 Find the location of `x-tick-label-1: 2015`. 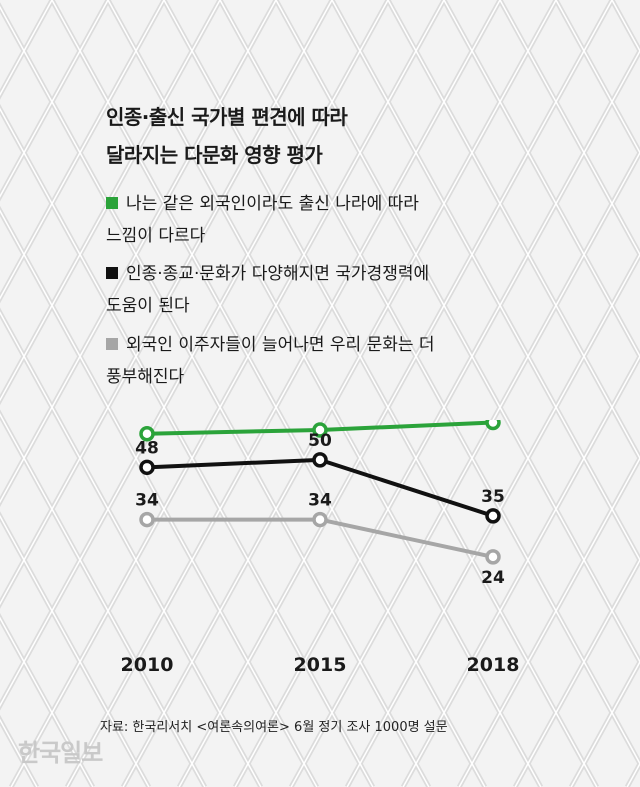

x-tick-label-1: 2015 is located at coordinates (320, 665).